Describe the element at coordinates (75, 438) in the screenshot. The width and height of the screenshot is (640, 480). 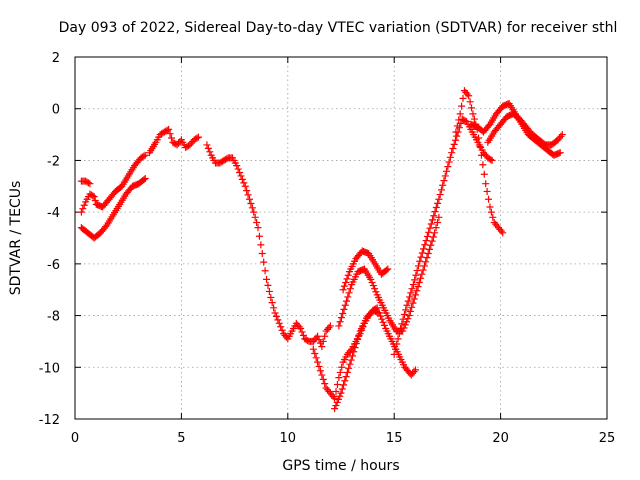
I see `x-tick-label: 0` at that location.